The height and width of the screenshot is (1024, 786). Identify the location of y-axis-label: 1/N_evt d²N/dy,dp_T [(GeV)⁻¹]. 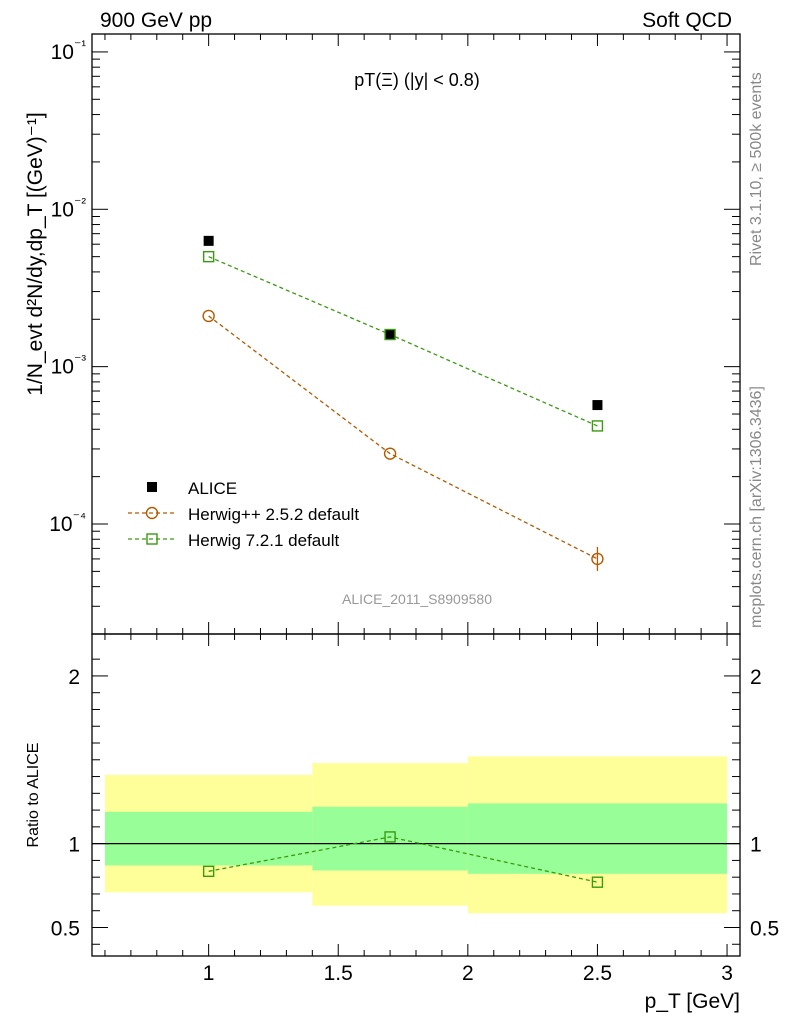
(35, 253).